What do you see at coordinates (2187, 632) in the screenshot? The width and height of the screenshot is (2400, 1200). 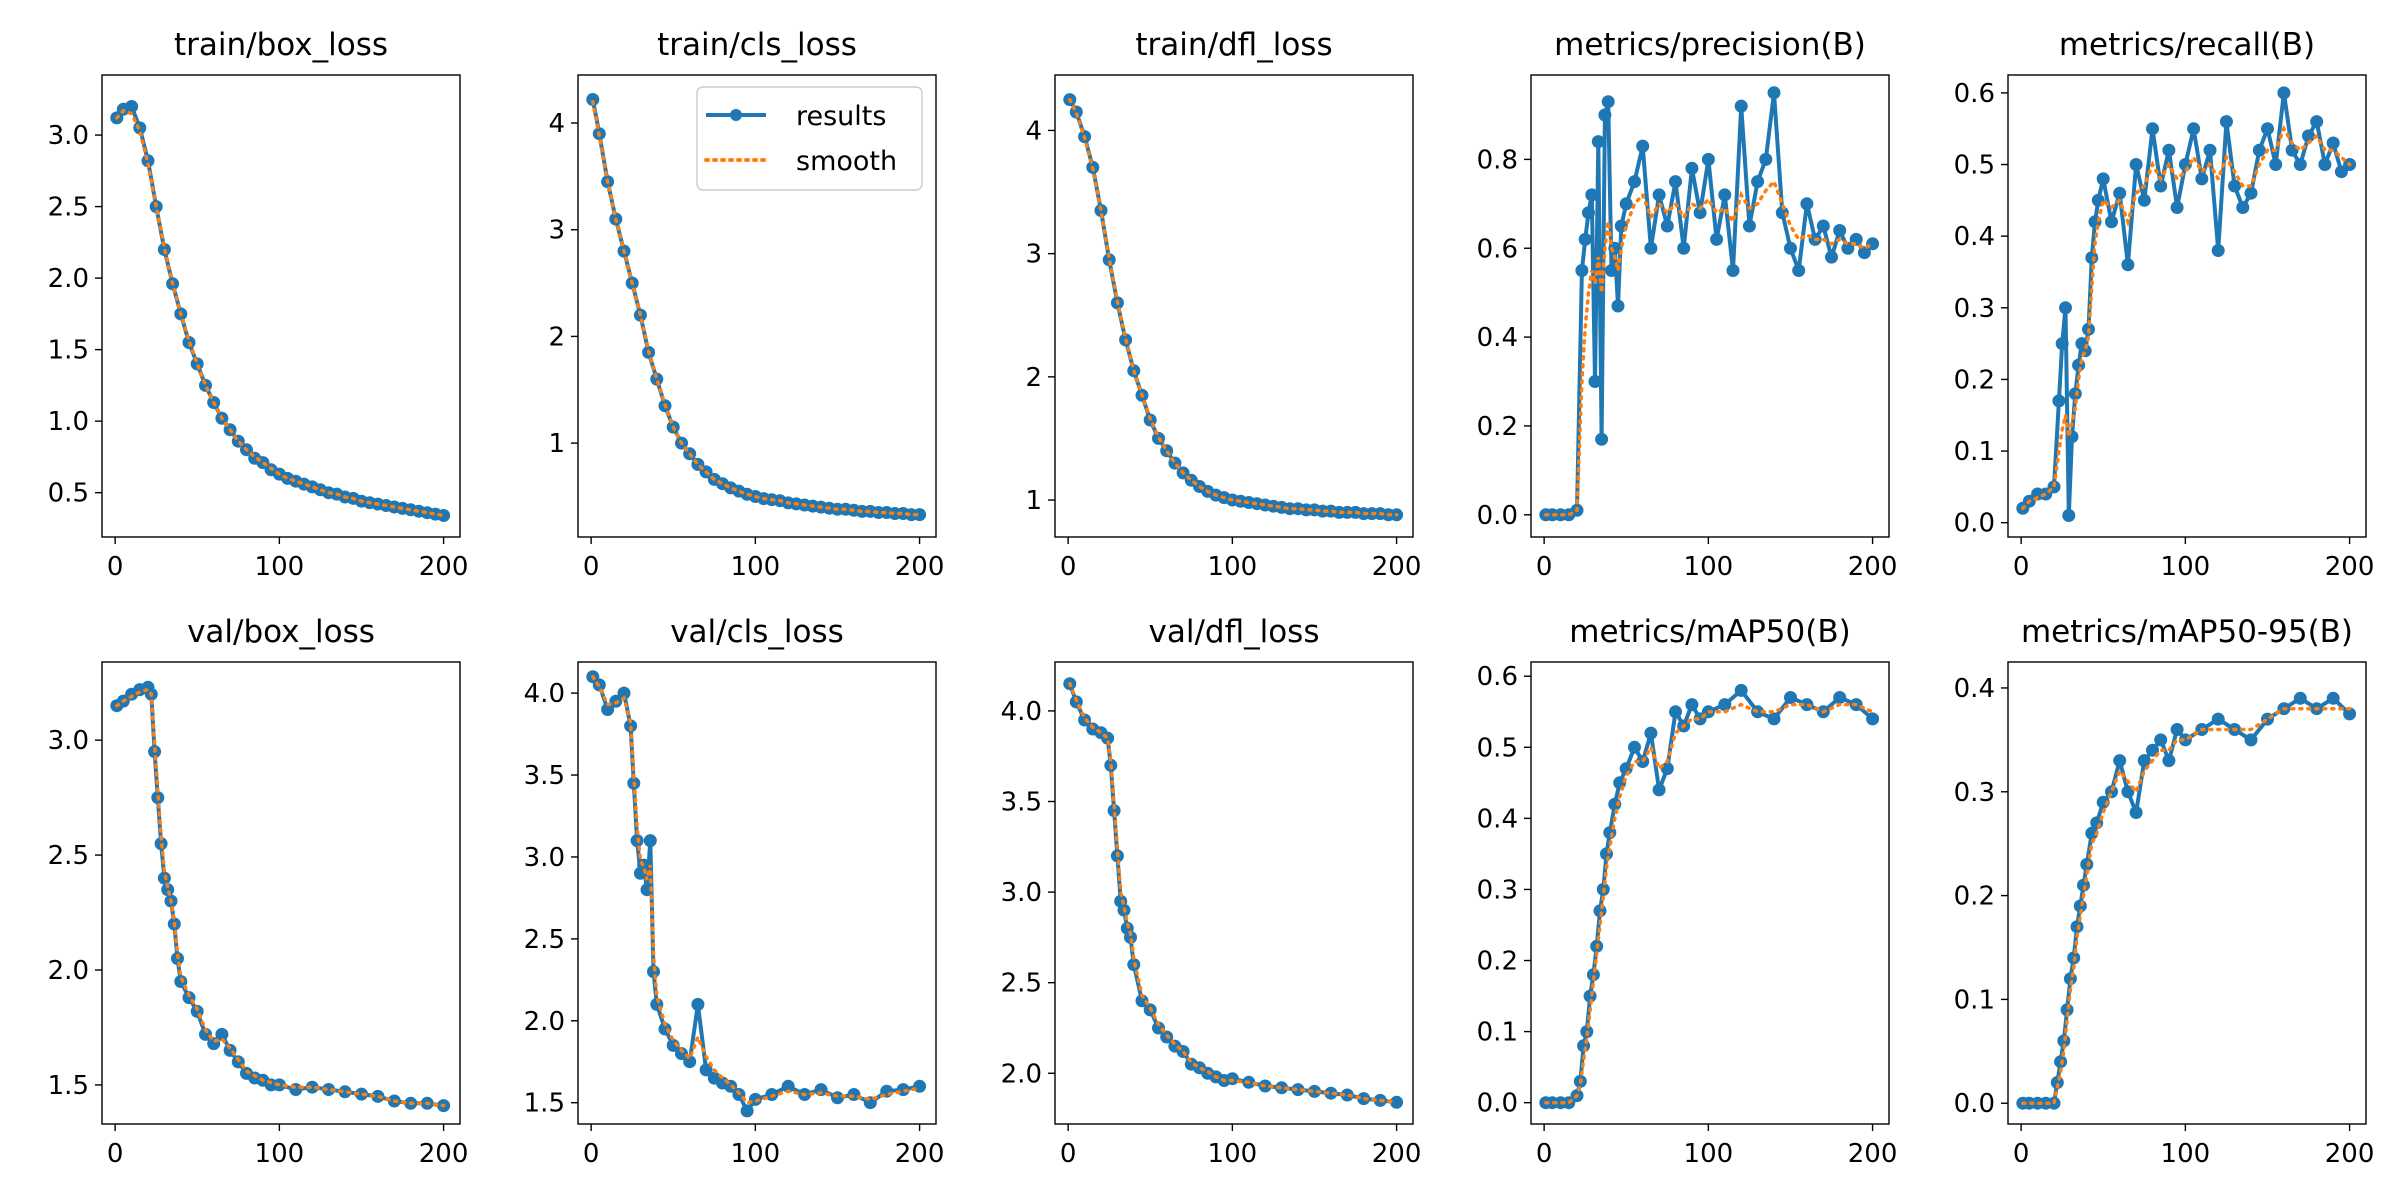 I see `subplot-title: metrics/mAP50-95(B)` at bounding box center [2187, 632].